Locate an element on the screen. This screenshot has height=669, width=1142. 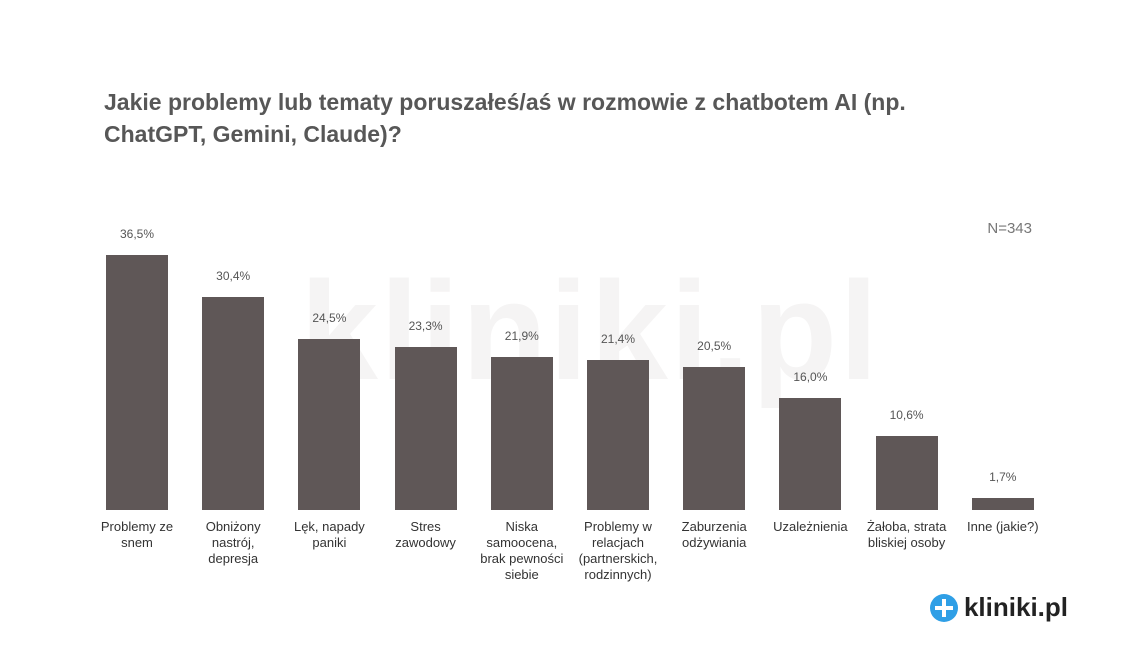
value-label: 1,7% is located at coordinates (1003, 477).